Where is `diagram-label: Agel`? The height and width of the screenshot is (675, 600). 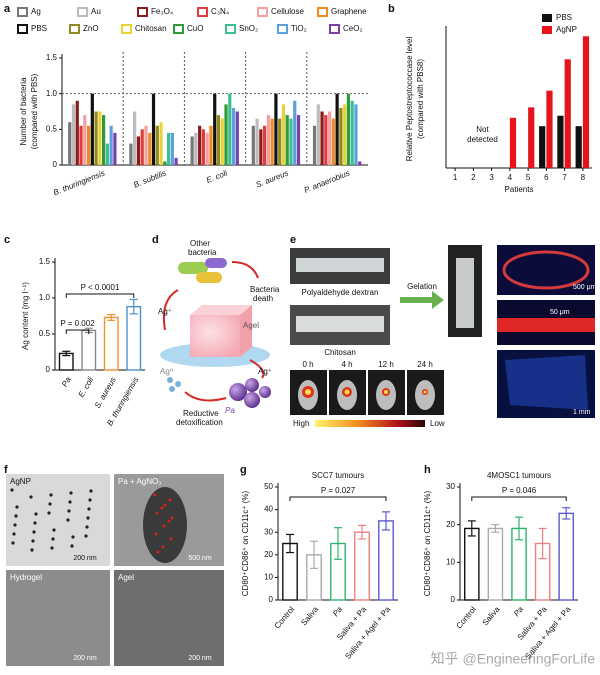
diagram-label: Agel is located at coordinates (251, 325).